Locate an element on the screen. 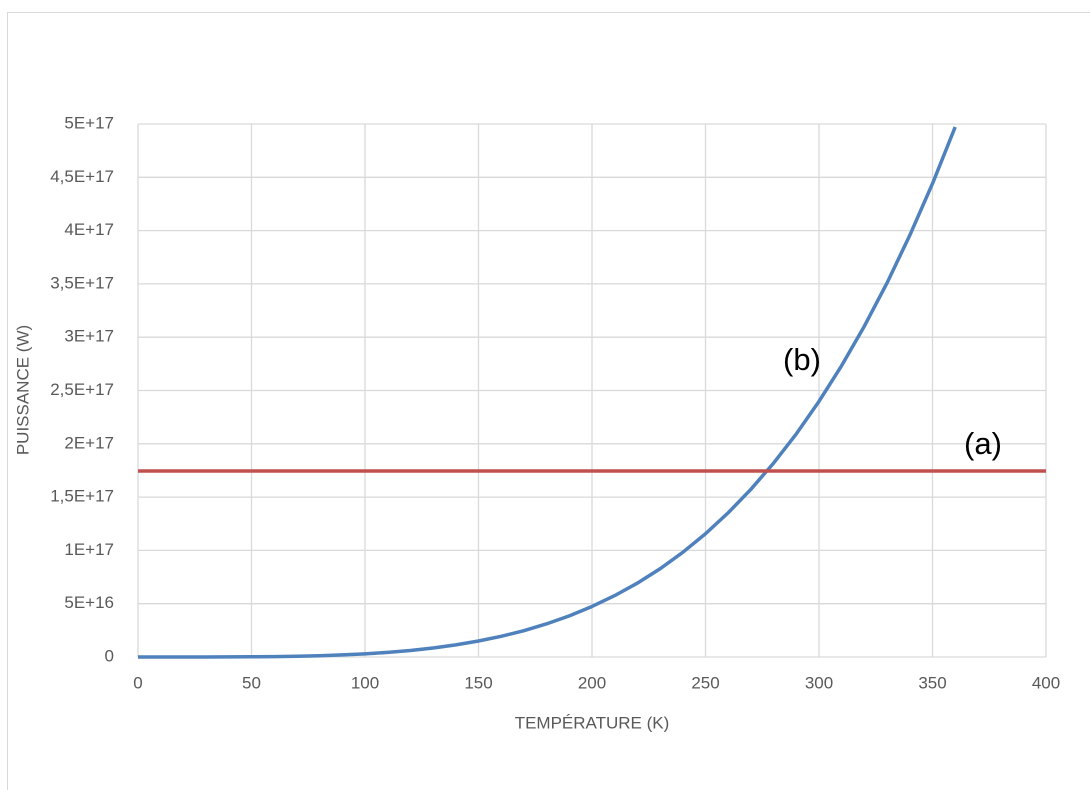 The image size is (1090, 790). x-tick-label: 150 is located at coordinates (478, 682).